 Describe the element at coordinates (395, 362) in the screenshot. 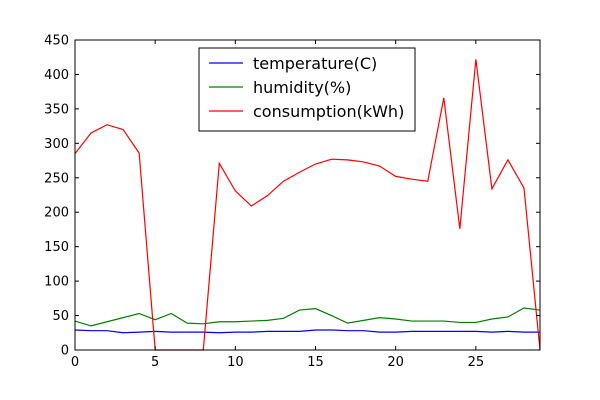

I see `x-tick-label: 20` at that location.